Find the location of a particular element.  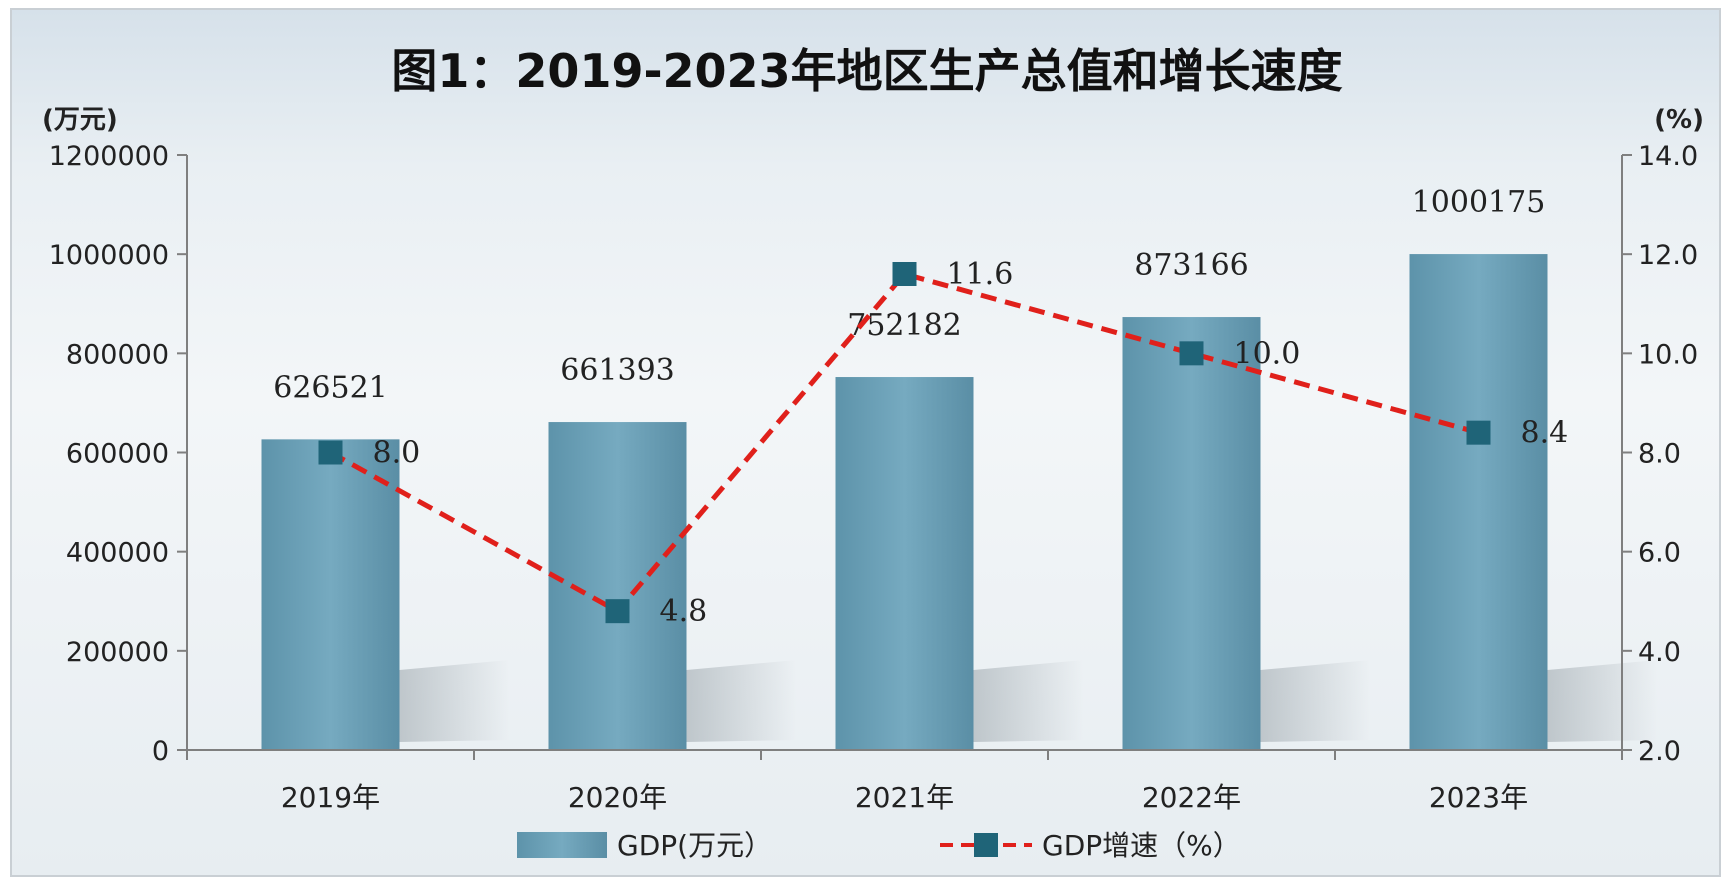

right-axis-unit: (%) is located at coordinates (1679, 120).